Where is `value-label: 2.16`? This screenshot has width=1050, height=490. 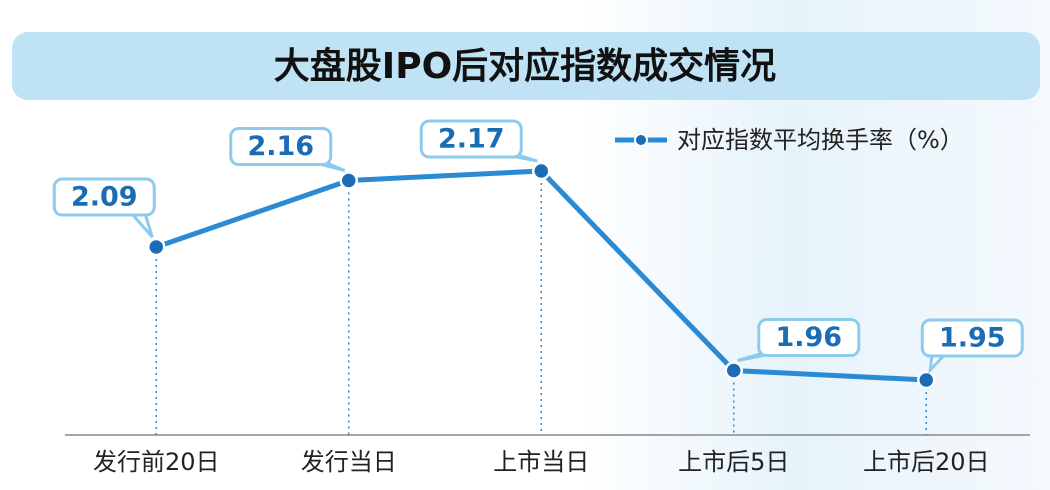 value-label: 2.16 is located at coordinates (280, 146).